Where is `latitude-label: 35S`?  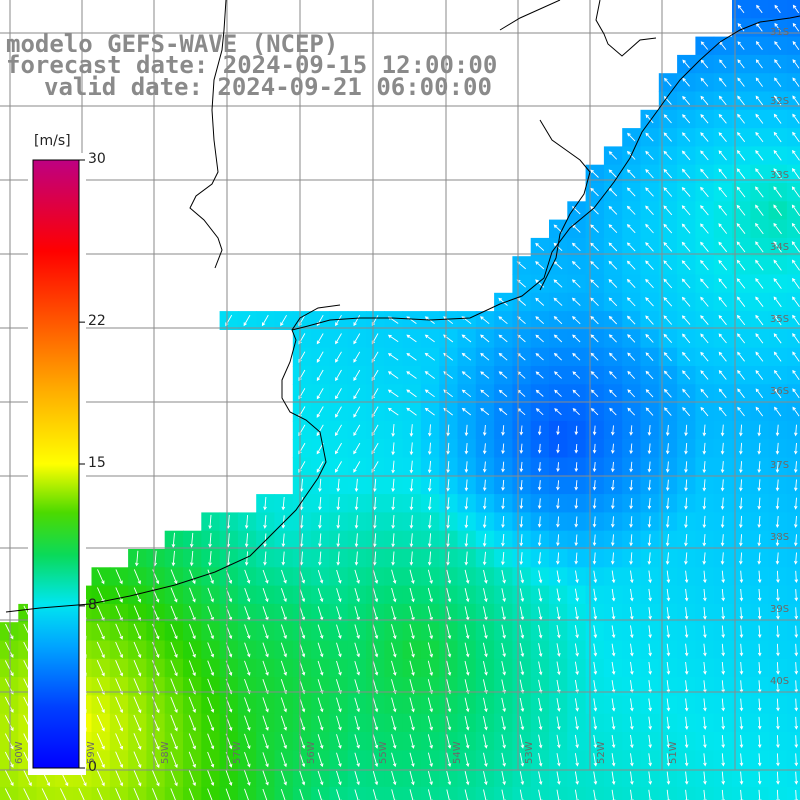 latitude-label: 35S is located at coordinates (780, 319).